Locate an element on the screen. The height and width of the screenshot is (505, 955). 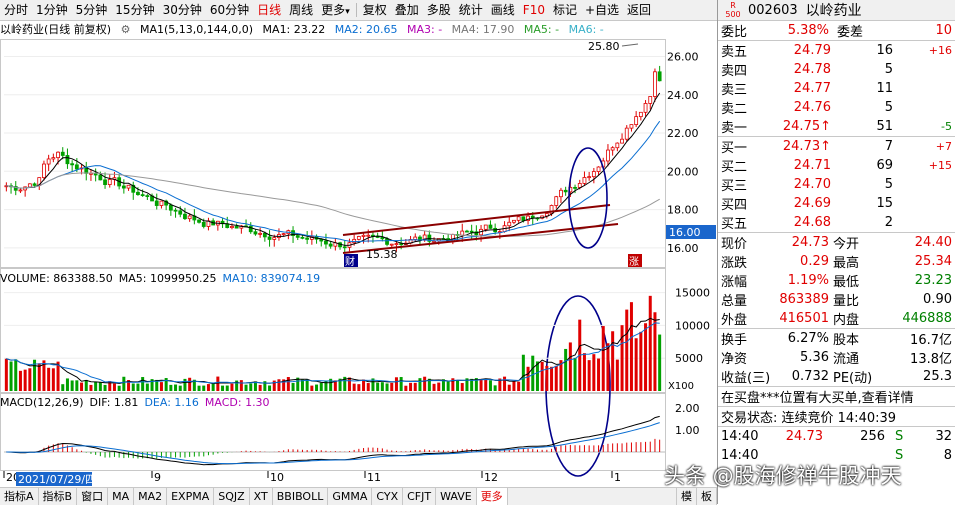
tick-list: 14:40 24.73 256 S 32 14:40 S 8 is located at coordinates (836, 445).